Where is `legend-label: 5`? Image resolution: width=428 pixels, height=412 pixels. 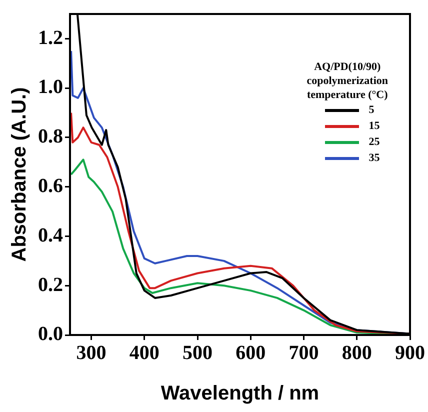
legend-label: 5 is located at coordinates (371, 110).